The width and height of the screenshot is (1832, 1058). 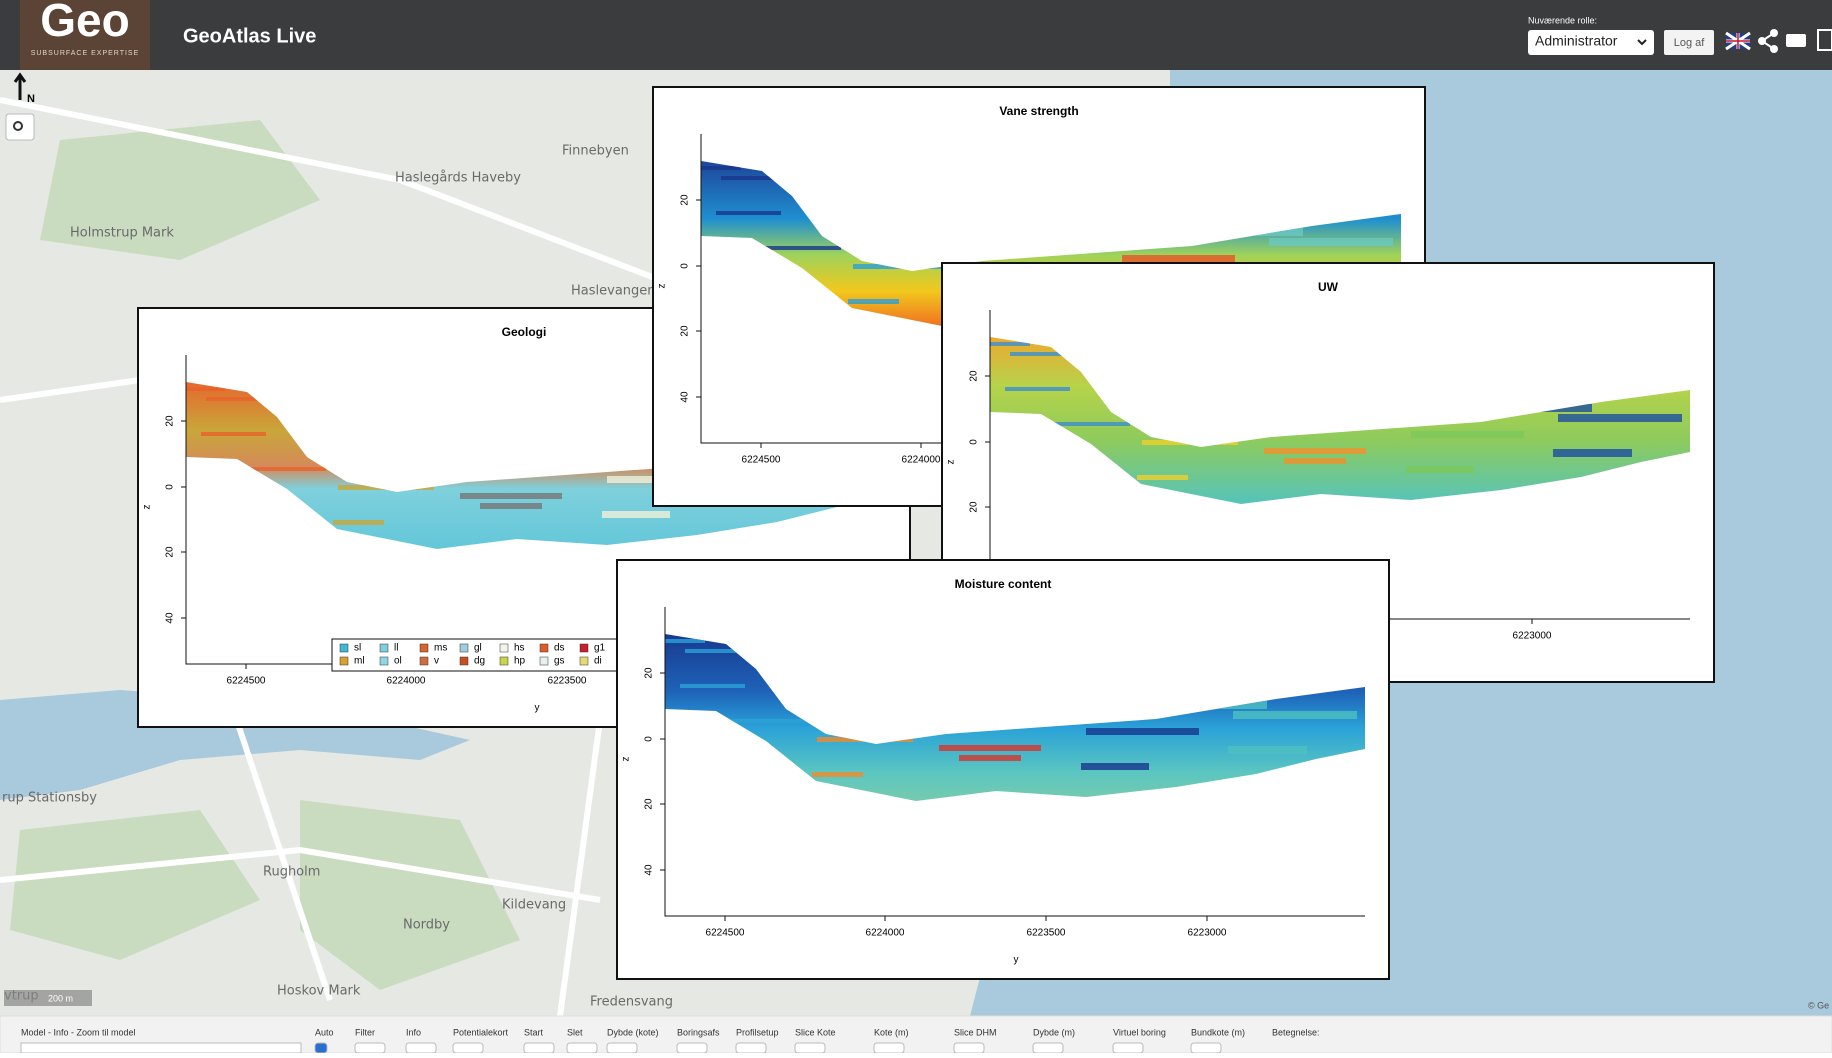 I want to click on print-icon, so click(x=1796, y=40).